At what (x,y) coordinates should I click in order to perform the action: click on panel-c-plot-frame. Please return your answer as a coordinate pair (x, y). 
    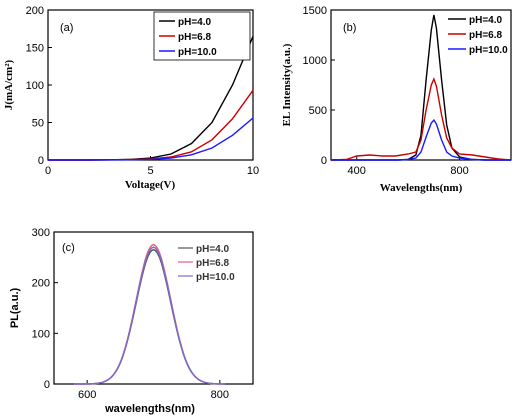
    Looking at the image, I should click on (153, 308).